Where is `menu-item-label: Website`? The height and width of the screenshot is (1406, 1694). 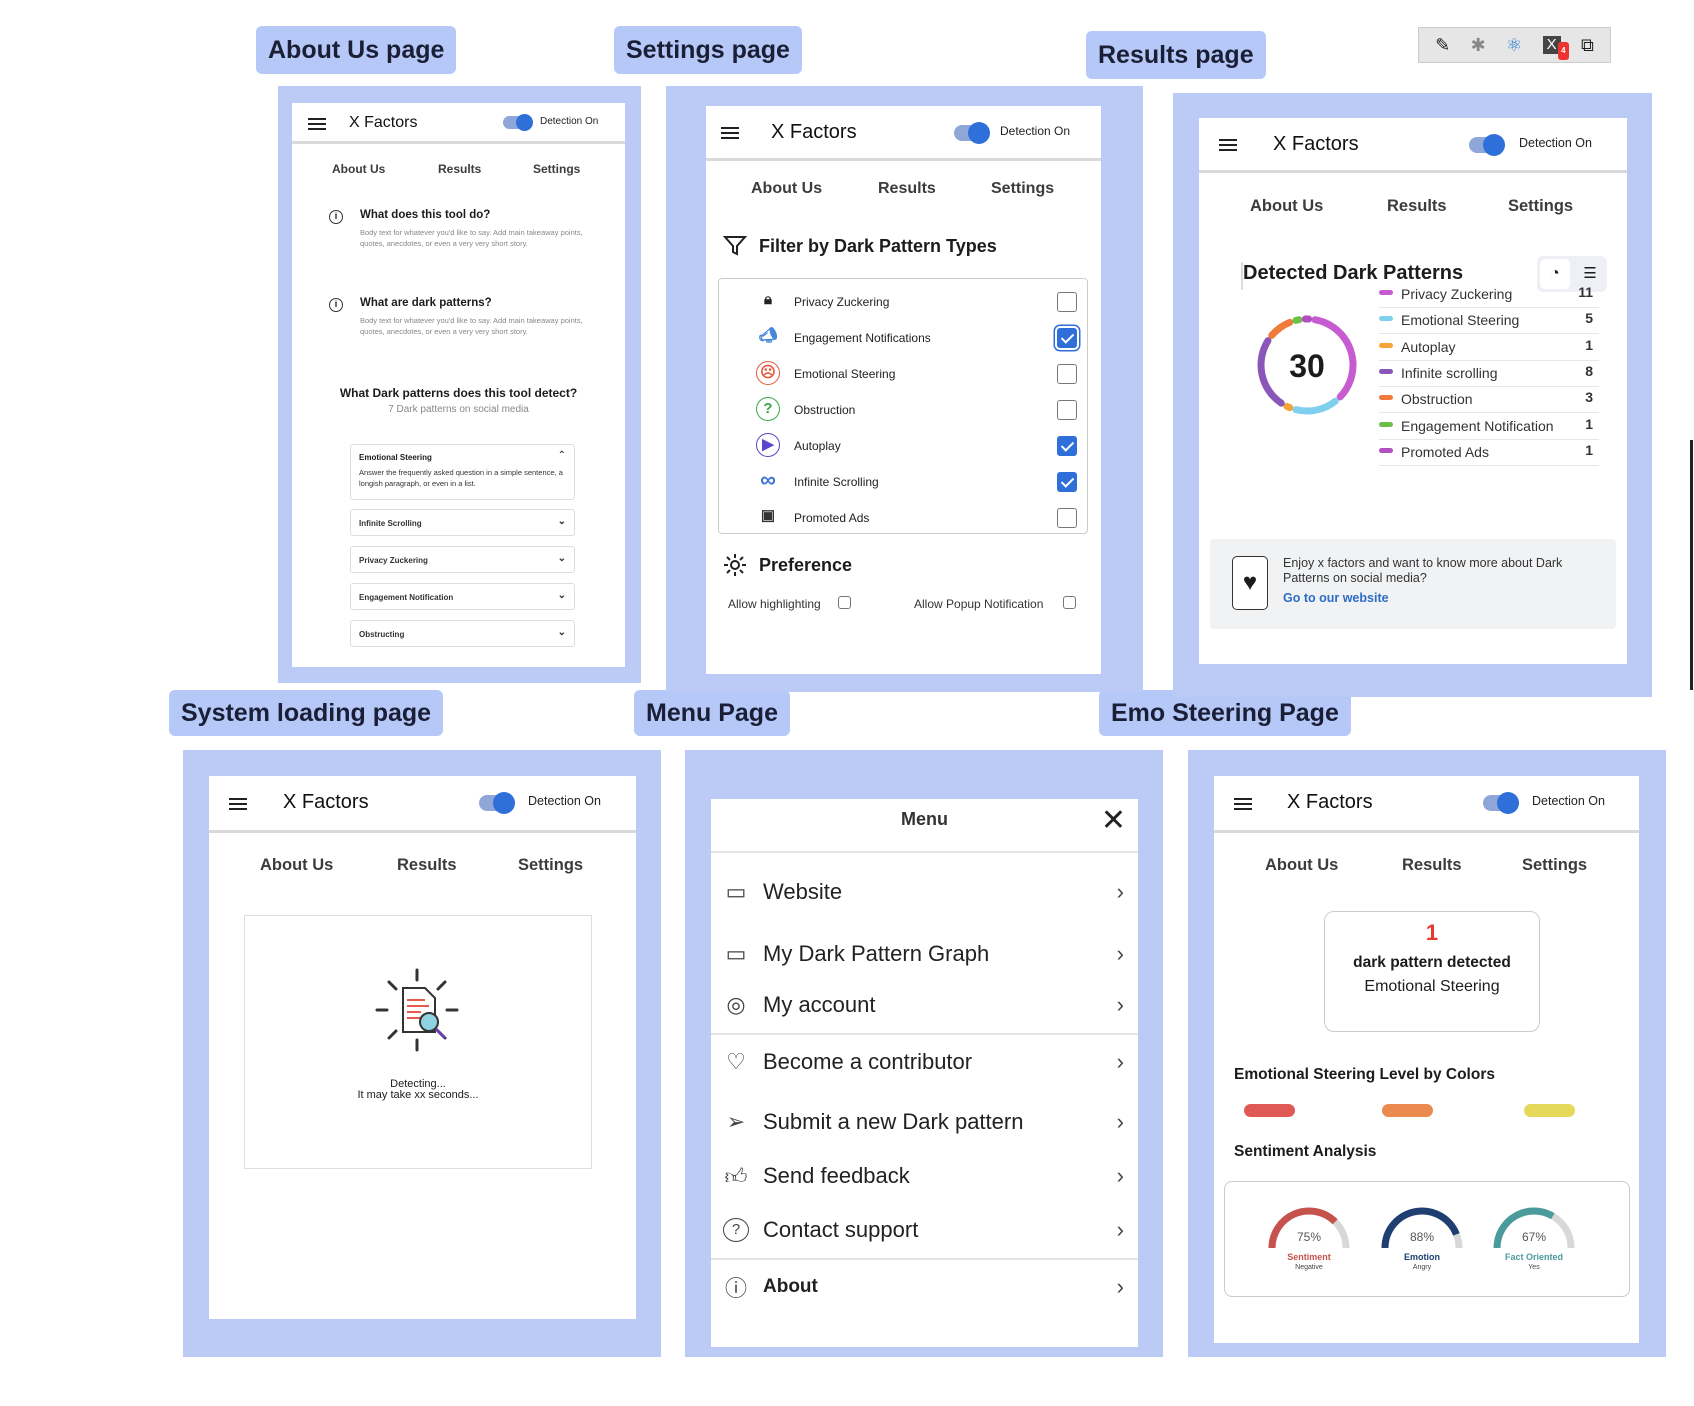
menu-item-label: Website is located at coordinates (803, 891).